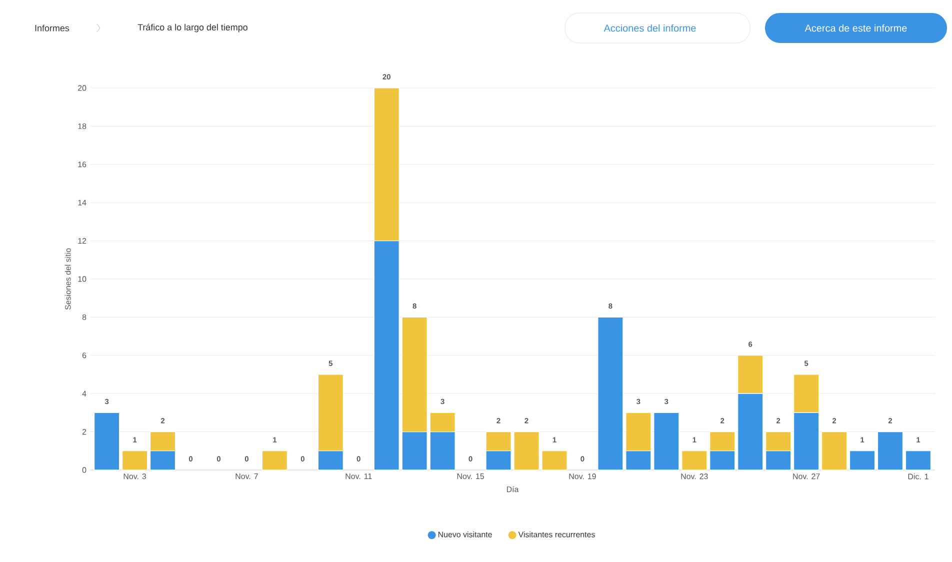 The image size is (952, 562). Describe the element at coordinates (855, 28) in the screenshot. I see `text: Acerca de este informe` at that location.